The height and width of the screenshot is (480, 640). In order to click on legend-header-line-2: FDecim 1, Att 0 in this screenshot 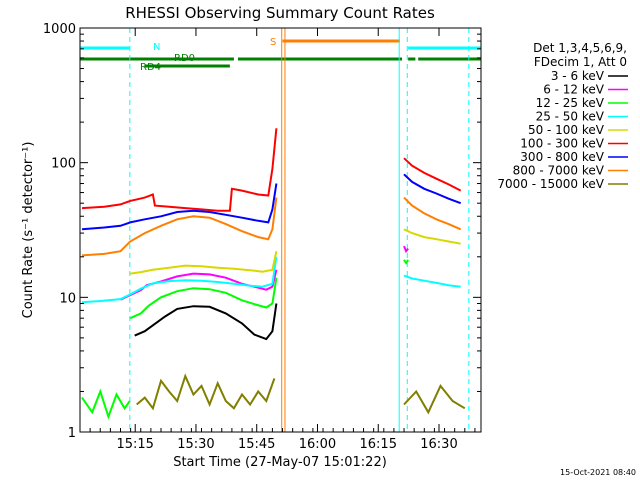, I will do `click(580, 62)`.